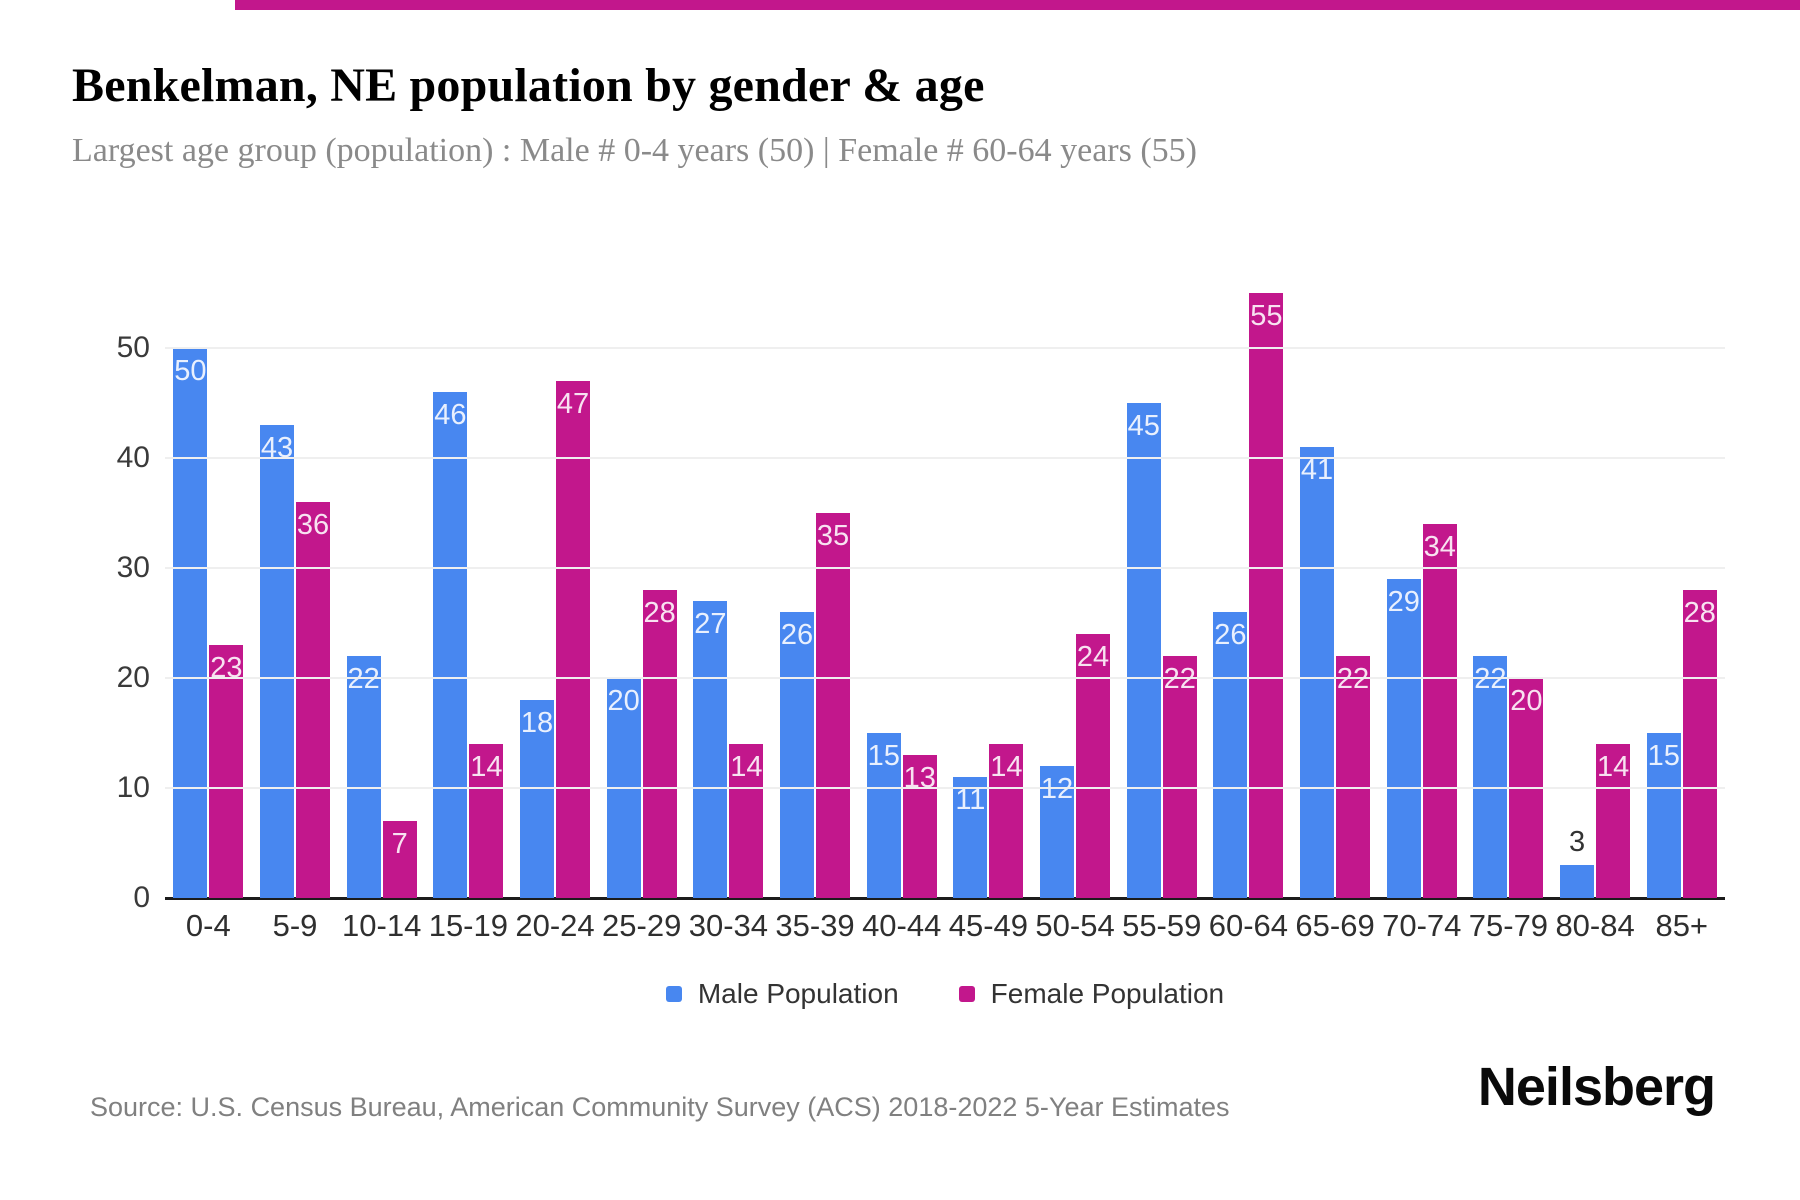  Describe the element at coordinates (1682, 925) in the screenshot. I see `x-axis-category-85+: 85+` at that location.